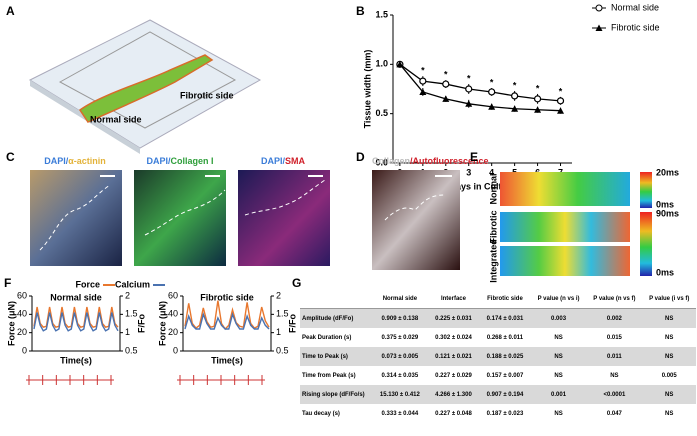  I want to click on panel-letter: C, so click(10, 157).